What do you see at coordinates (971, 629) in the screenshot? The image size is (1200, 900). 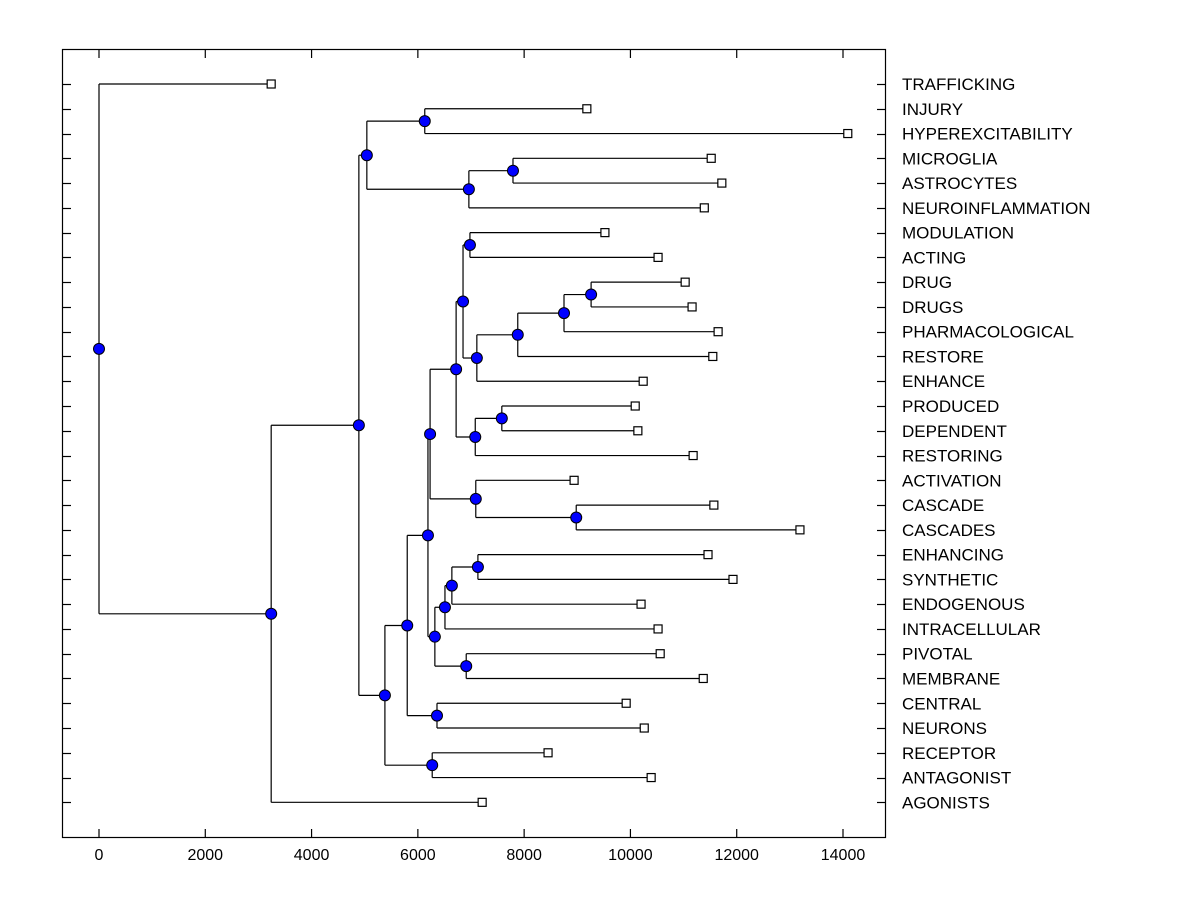 I see `leaf-label: INTRACELLULAR` at bounding box center [971, 629].